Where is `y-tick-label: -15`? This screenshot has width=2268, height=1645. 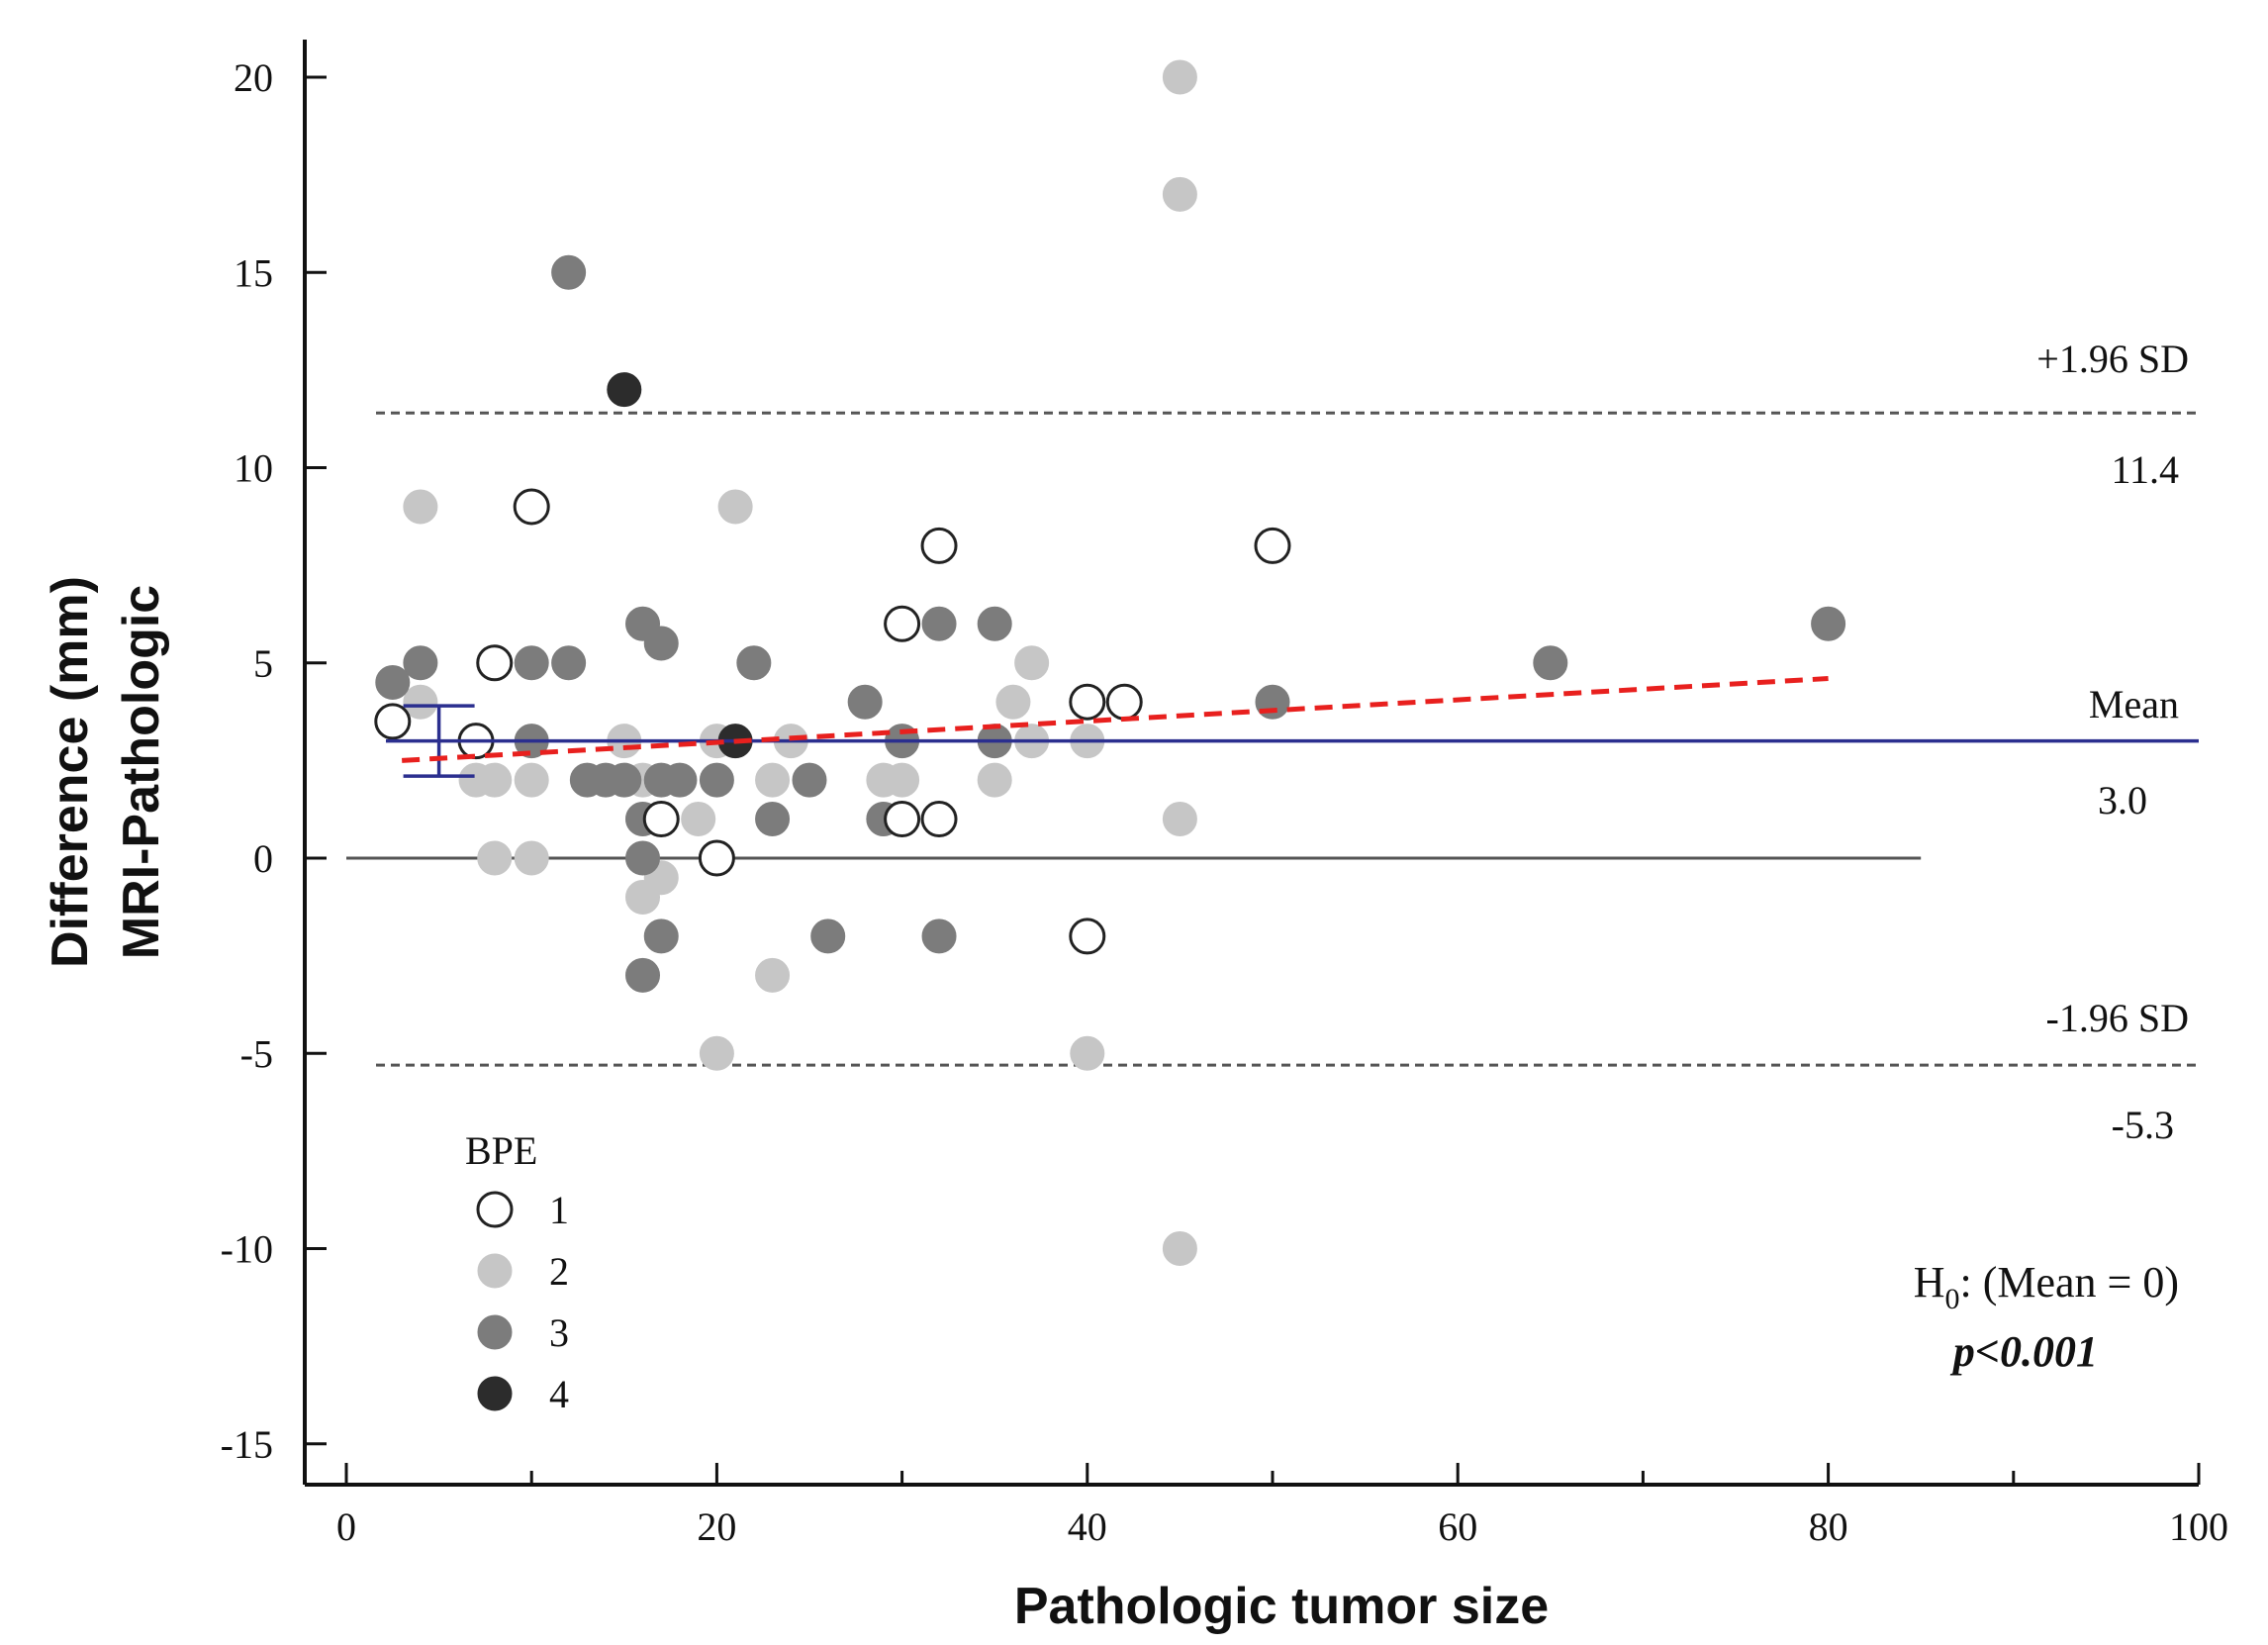 y-tick-label: -15 is located at coordinates (247, 1445).